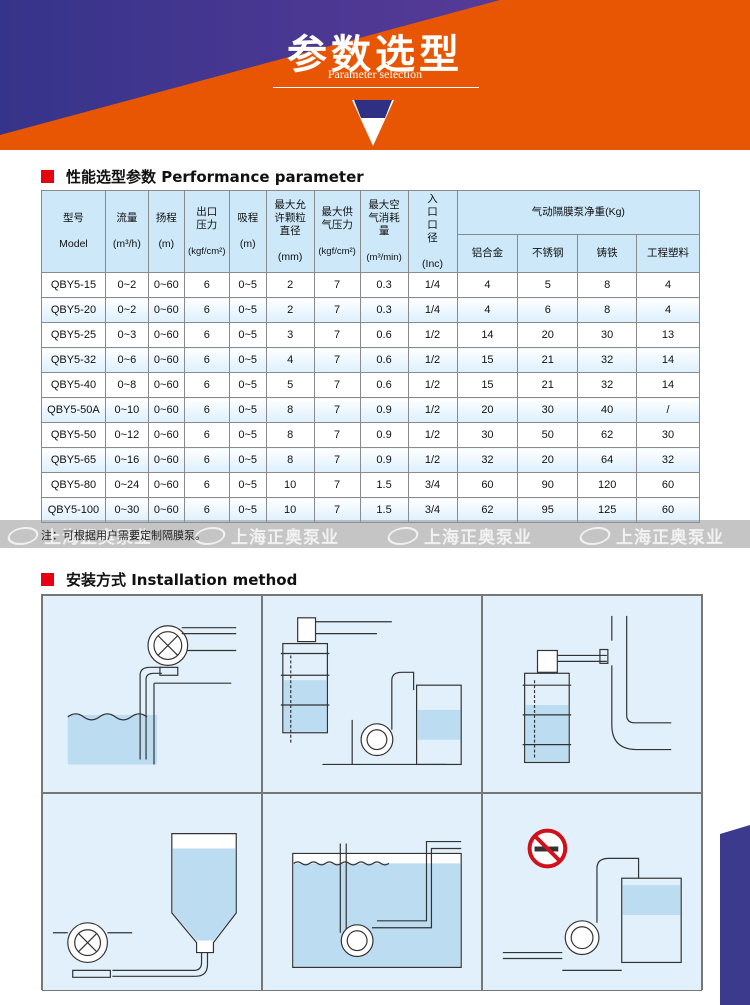 This screenshot has height=1005, width=750. I want to click on corner-decoration, so click(735, 915).